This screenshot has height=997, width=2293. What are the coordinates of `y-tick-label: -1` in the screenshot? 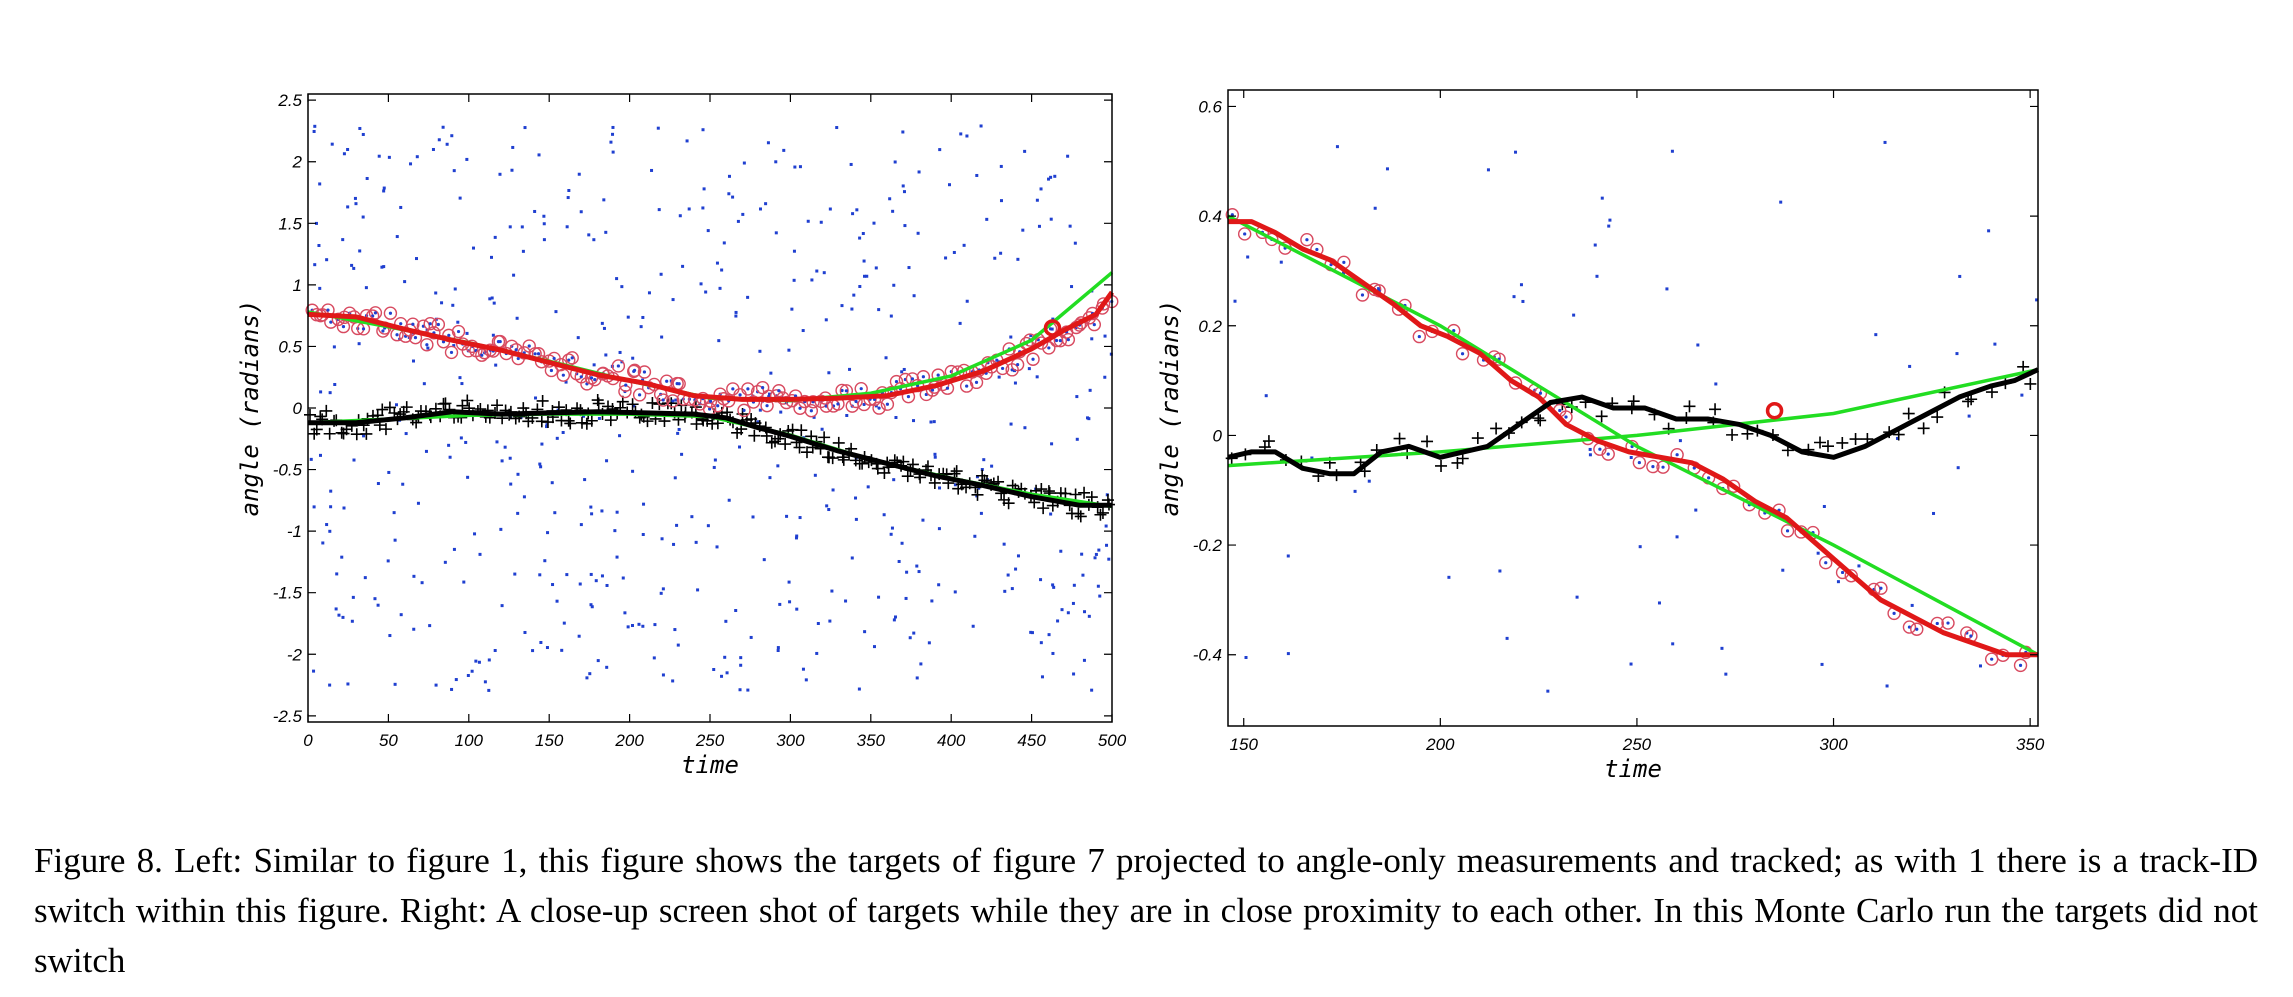 It's located at (294, 531).